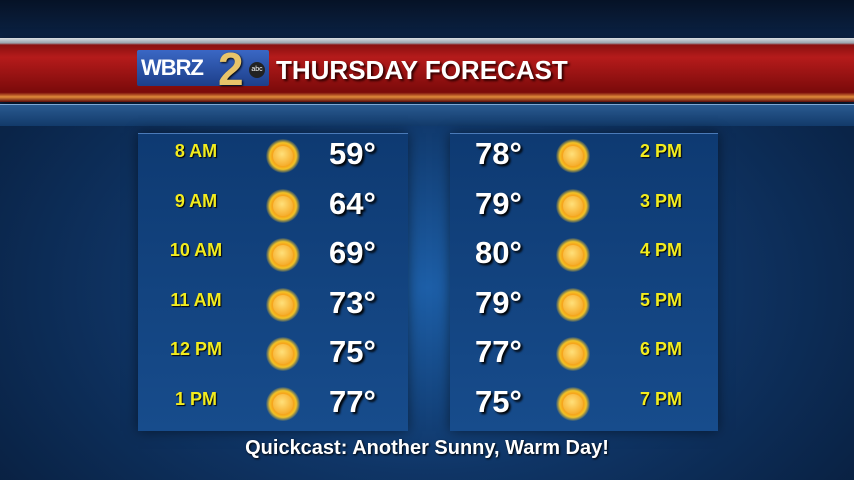 This screenshot has width=854, height=480. I want to click on banner-strip, so click(427, 115).